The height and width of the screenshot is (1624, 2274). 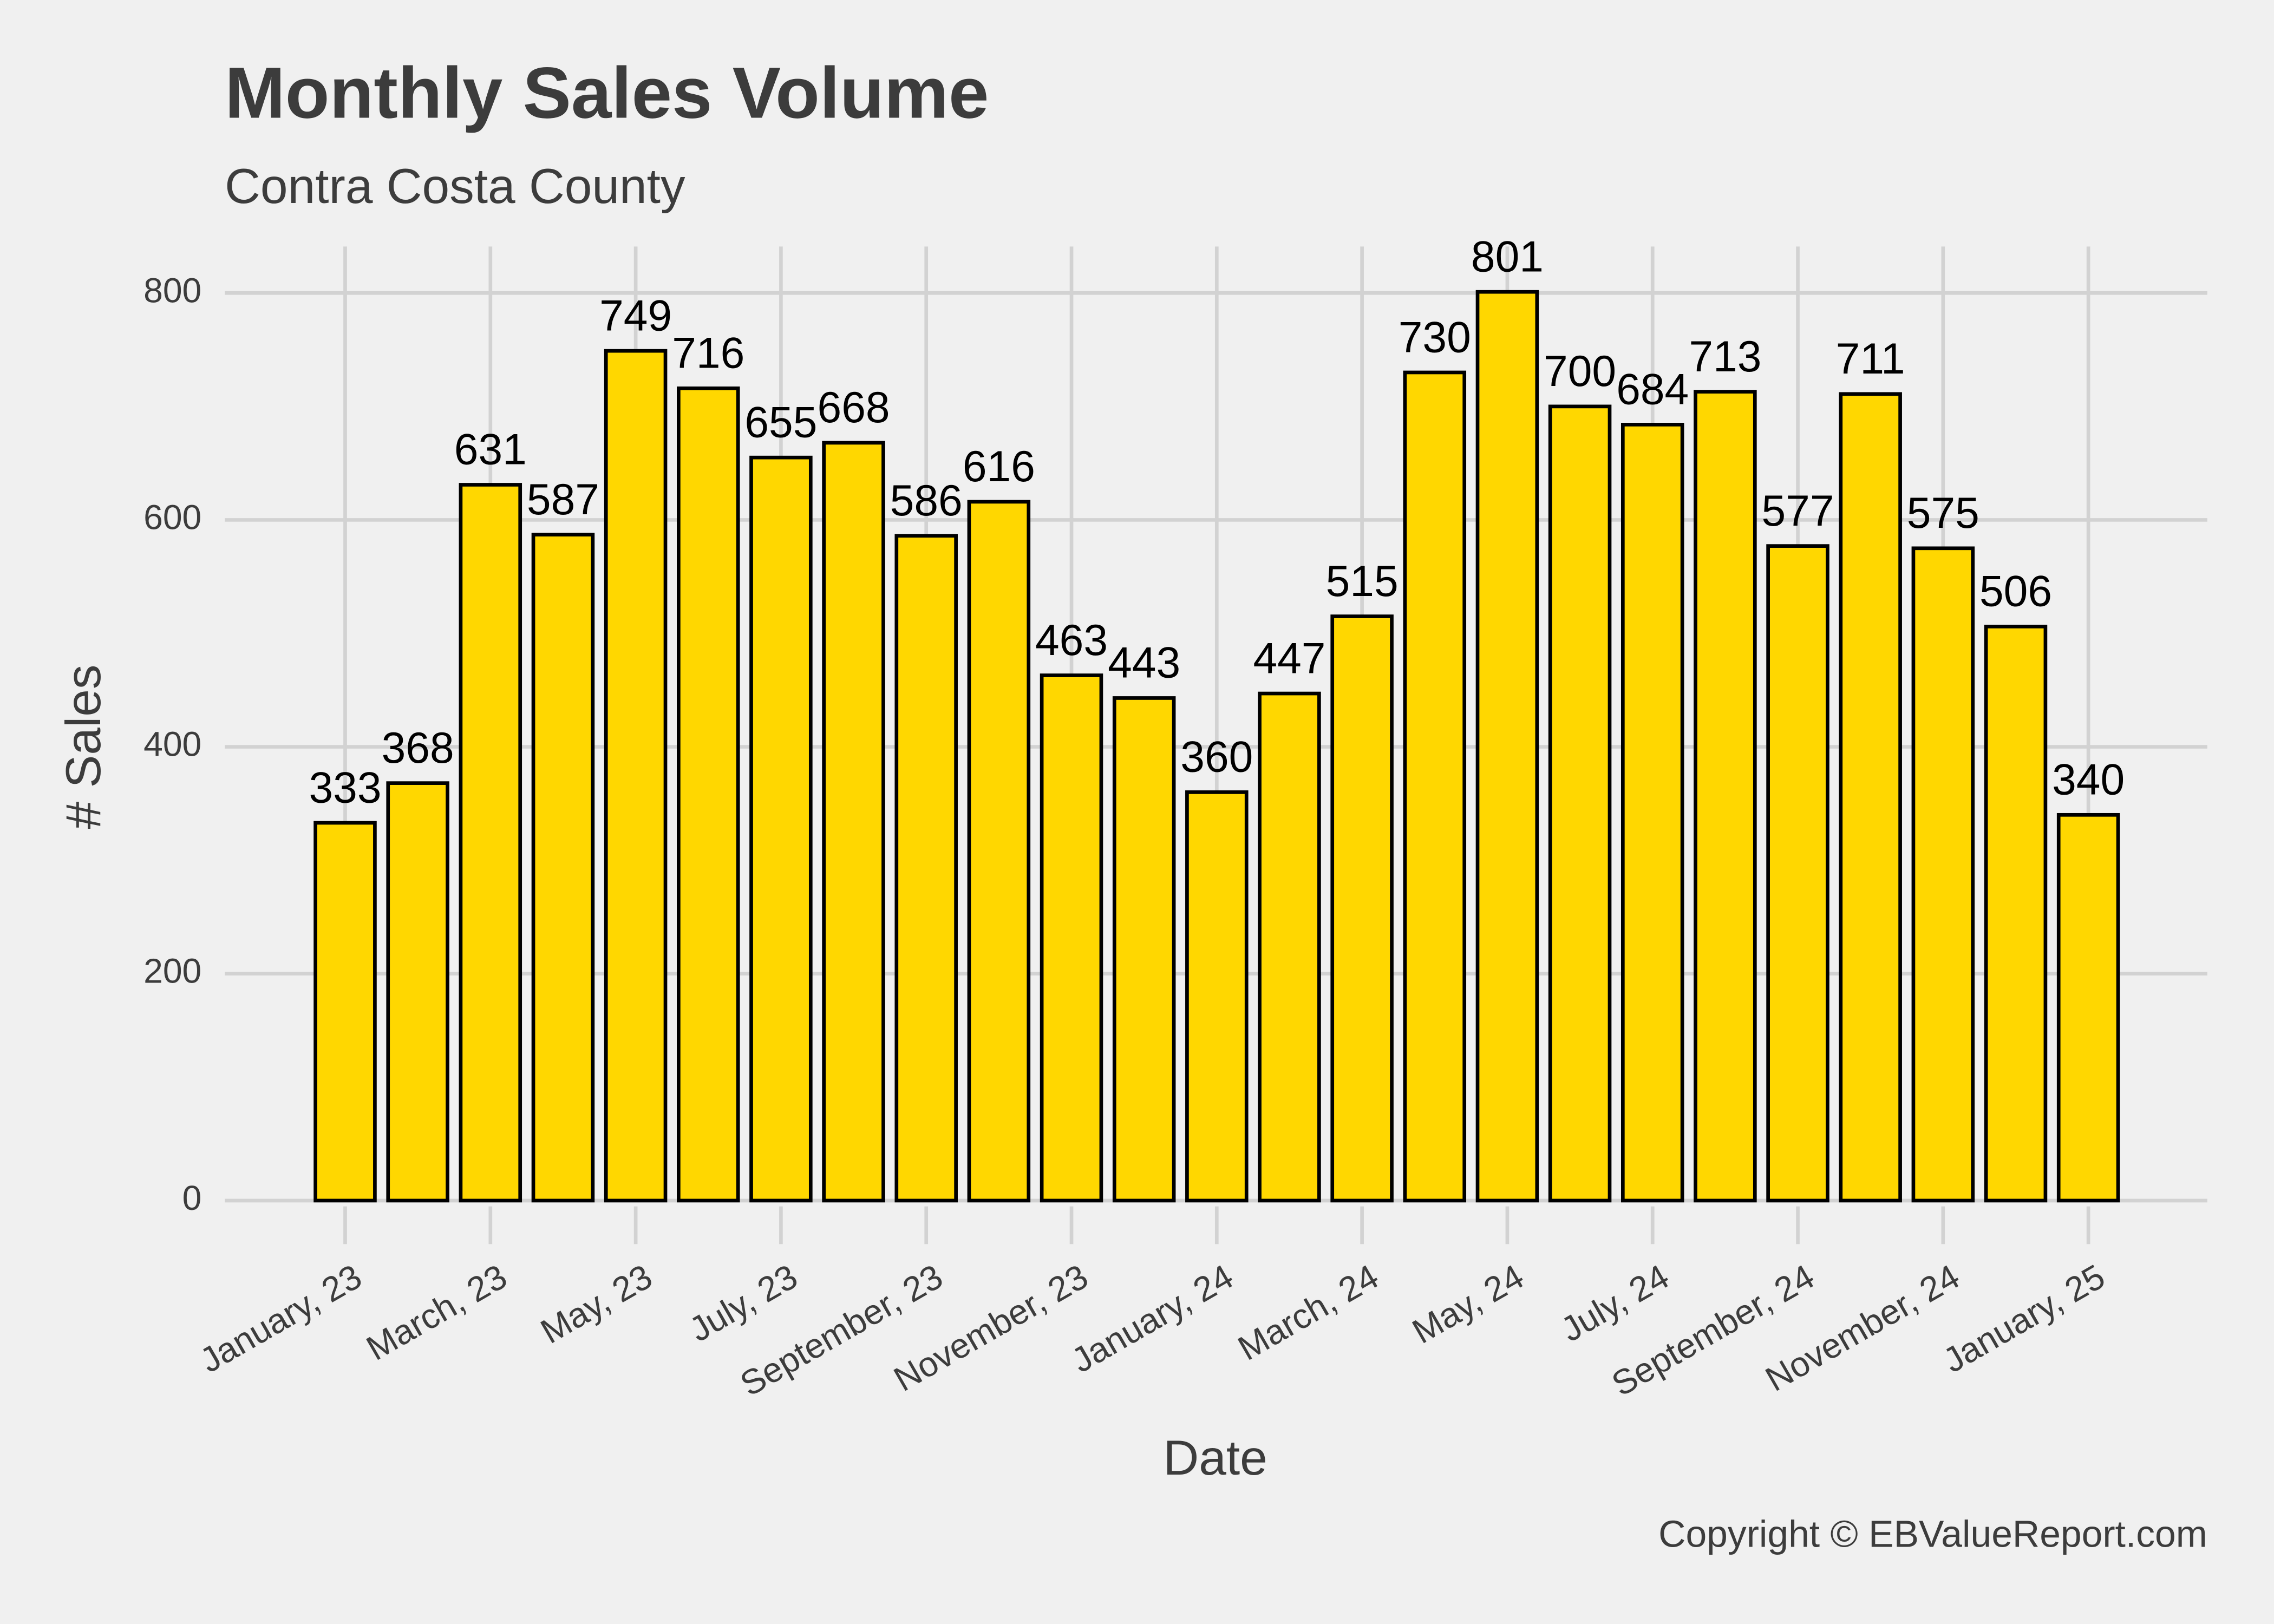 What do you see at coordinates (1072, 641) in the screenshot?
I see `value-label: 463` at bounding box center [1072, 641].